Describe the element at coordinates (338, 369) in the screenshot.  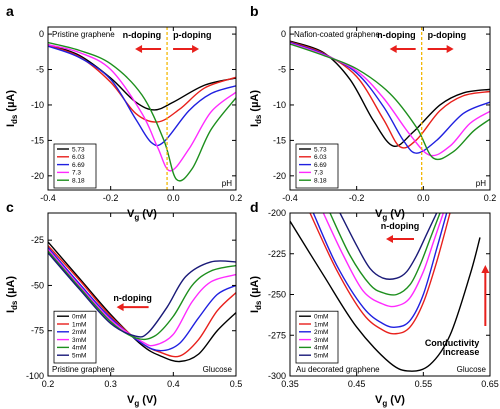
I see `sample-label: Au decorated graphene` at that location.